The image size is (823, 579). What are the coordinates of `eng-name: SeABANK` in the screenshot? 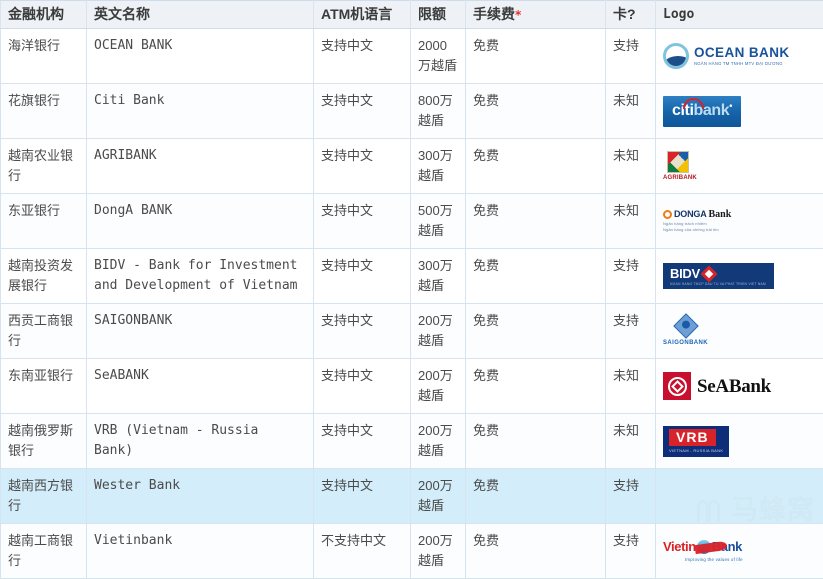 It's located at (121, 375).